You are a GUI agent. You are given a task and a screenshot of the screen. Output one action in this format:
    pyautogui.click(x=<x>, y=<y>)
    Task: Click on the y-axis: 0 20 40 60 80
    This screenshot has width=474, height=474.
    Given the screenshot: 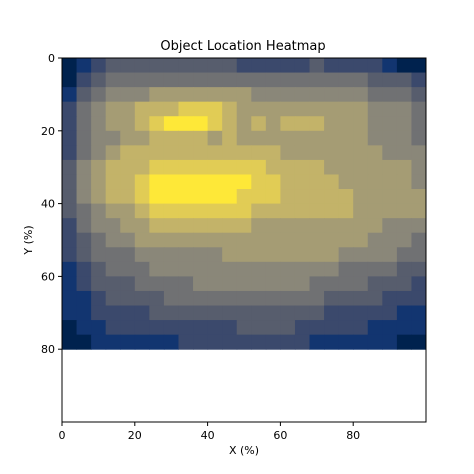 What is the action you would take?
    pyautogui.click(x=51, y=204)
    